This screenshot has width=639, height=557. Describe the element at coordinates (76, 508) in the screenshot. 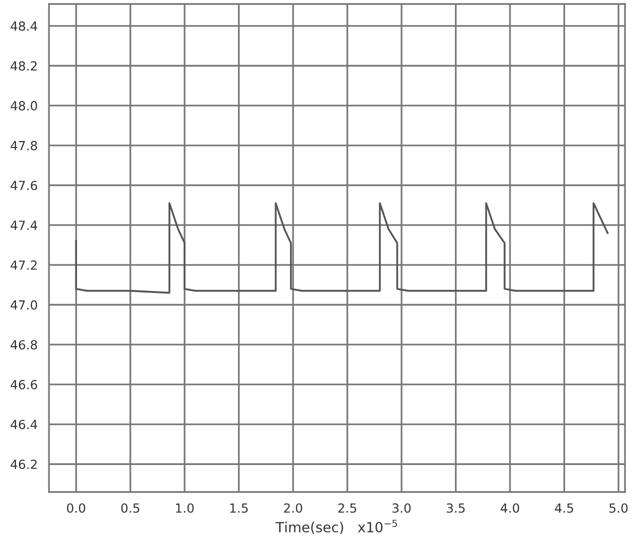

I see `x-tick-label: 0.0` at that location.